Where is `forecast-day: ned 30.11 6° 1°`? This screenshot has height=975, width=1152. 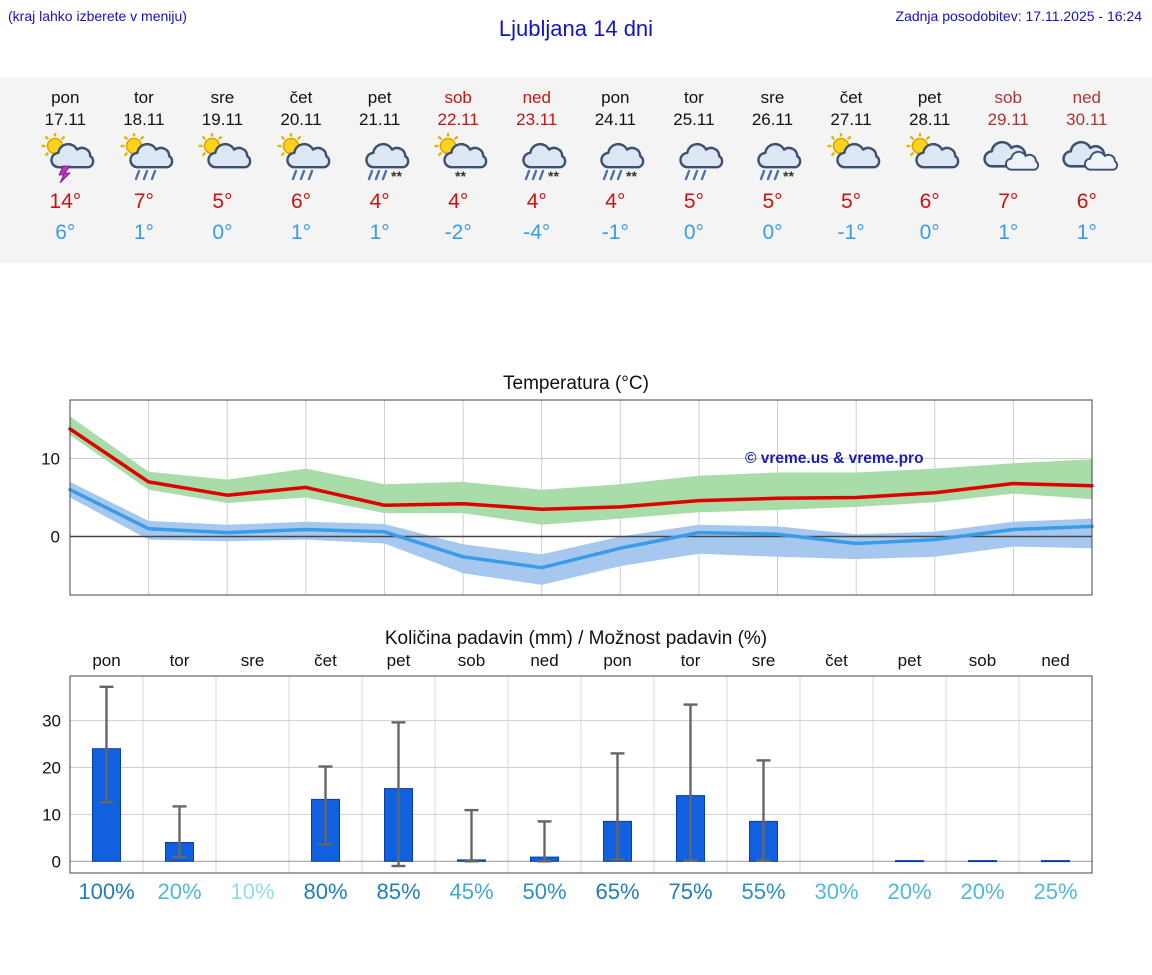 forecast-day: ned 30.11 6° 1° is located at coordinates (1087, 166).